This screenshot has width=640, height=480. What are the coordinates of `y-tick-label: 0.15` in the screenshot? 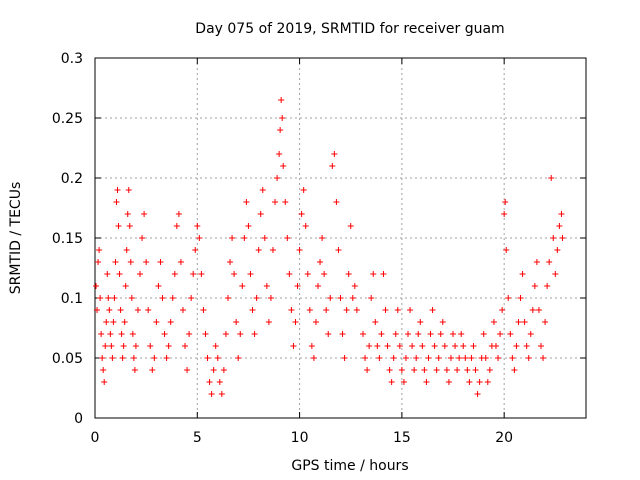 It's located at (67, 239).